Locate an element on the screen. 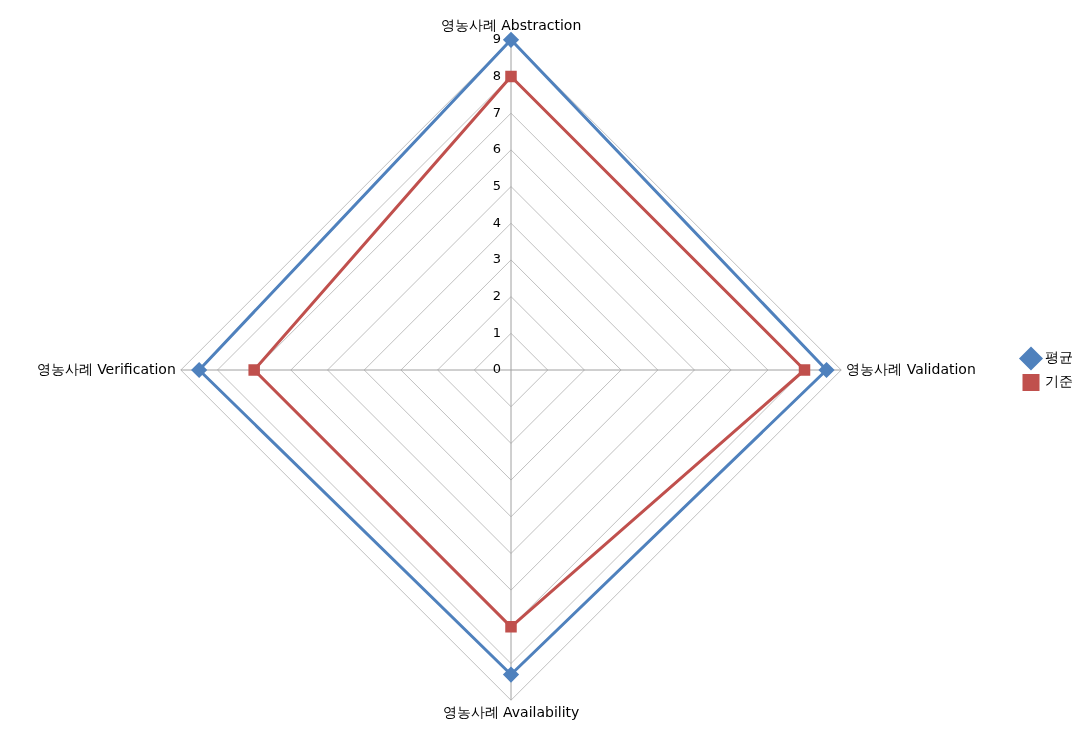 This screenshot has width=1091, height=741. y-tick-label: 8 is located at coordinates (496, 75).